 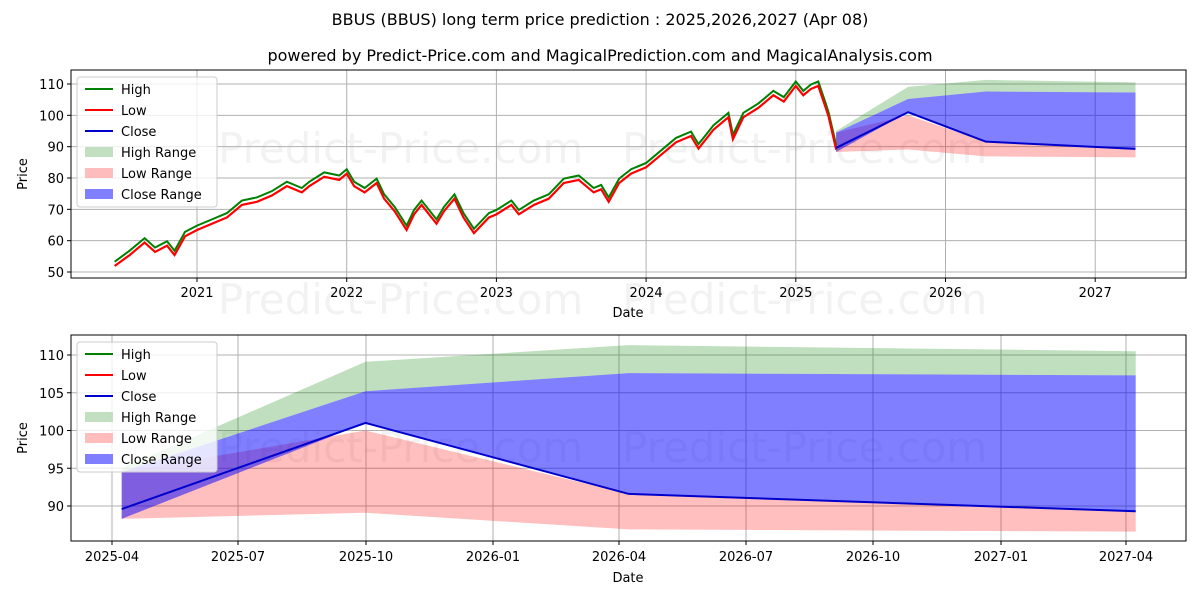 What do you see at coordinates (795, 293) in the screenshot?
I see `x-tick-label: 2025` at bounding box center [795, 293].